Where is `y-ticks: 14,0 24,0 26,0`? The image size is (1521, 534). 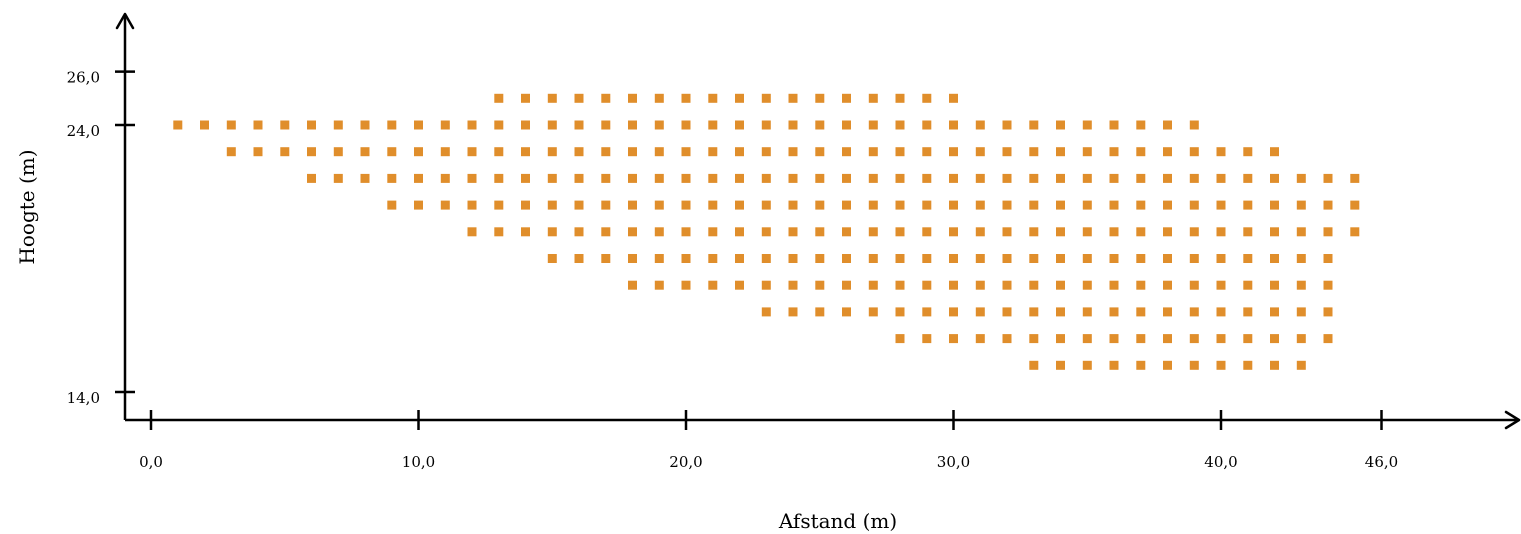 y-ticks: 14,0 24,0 26,0 is located at coordinates (101, 238).